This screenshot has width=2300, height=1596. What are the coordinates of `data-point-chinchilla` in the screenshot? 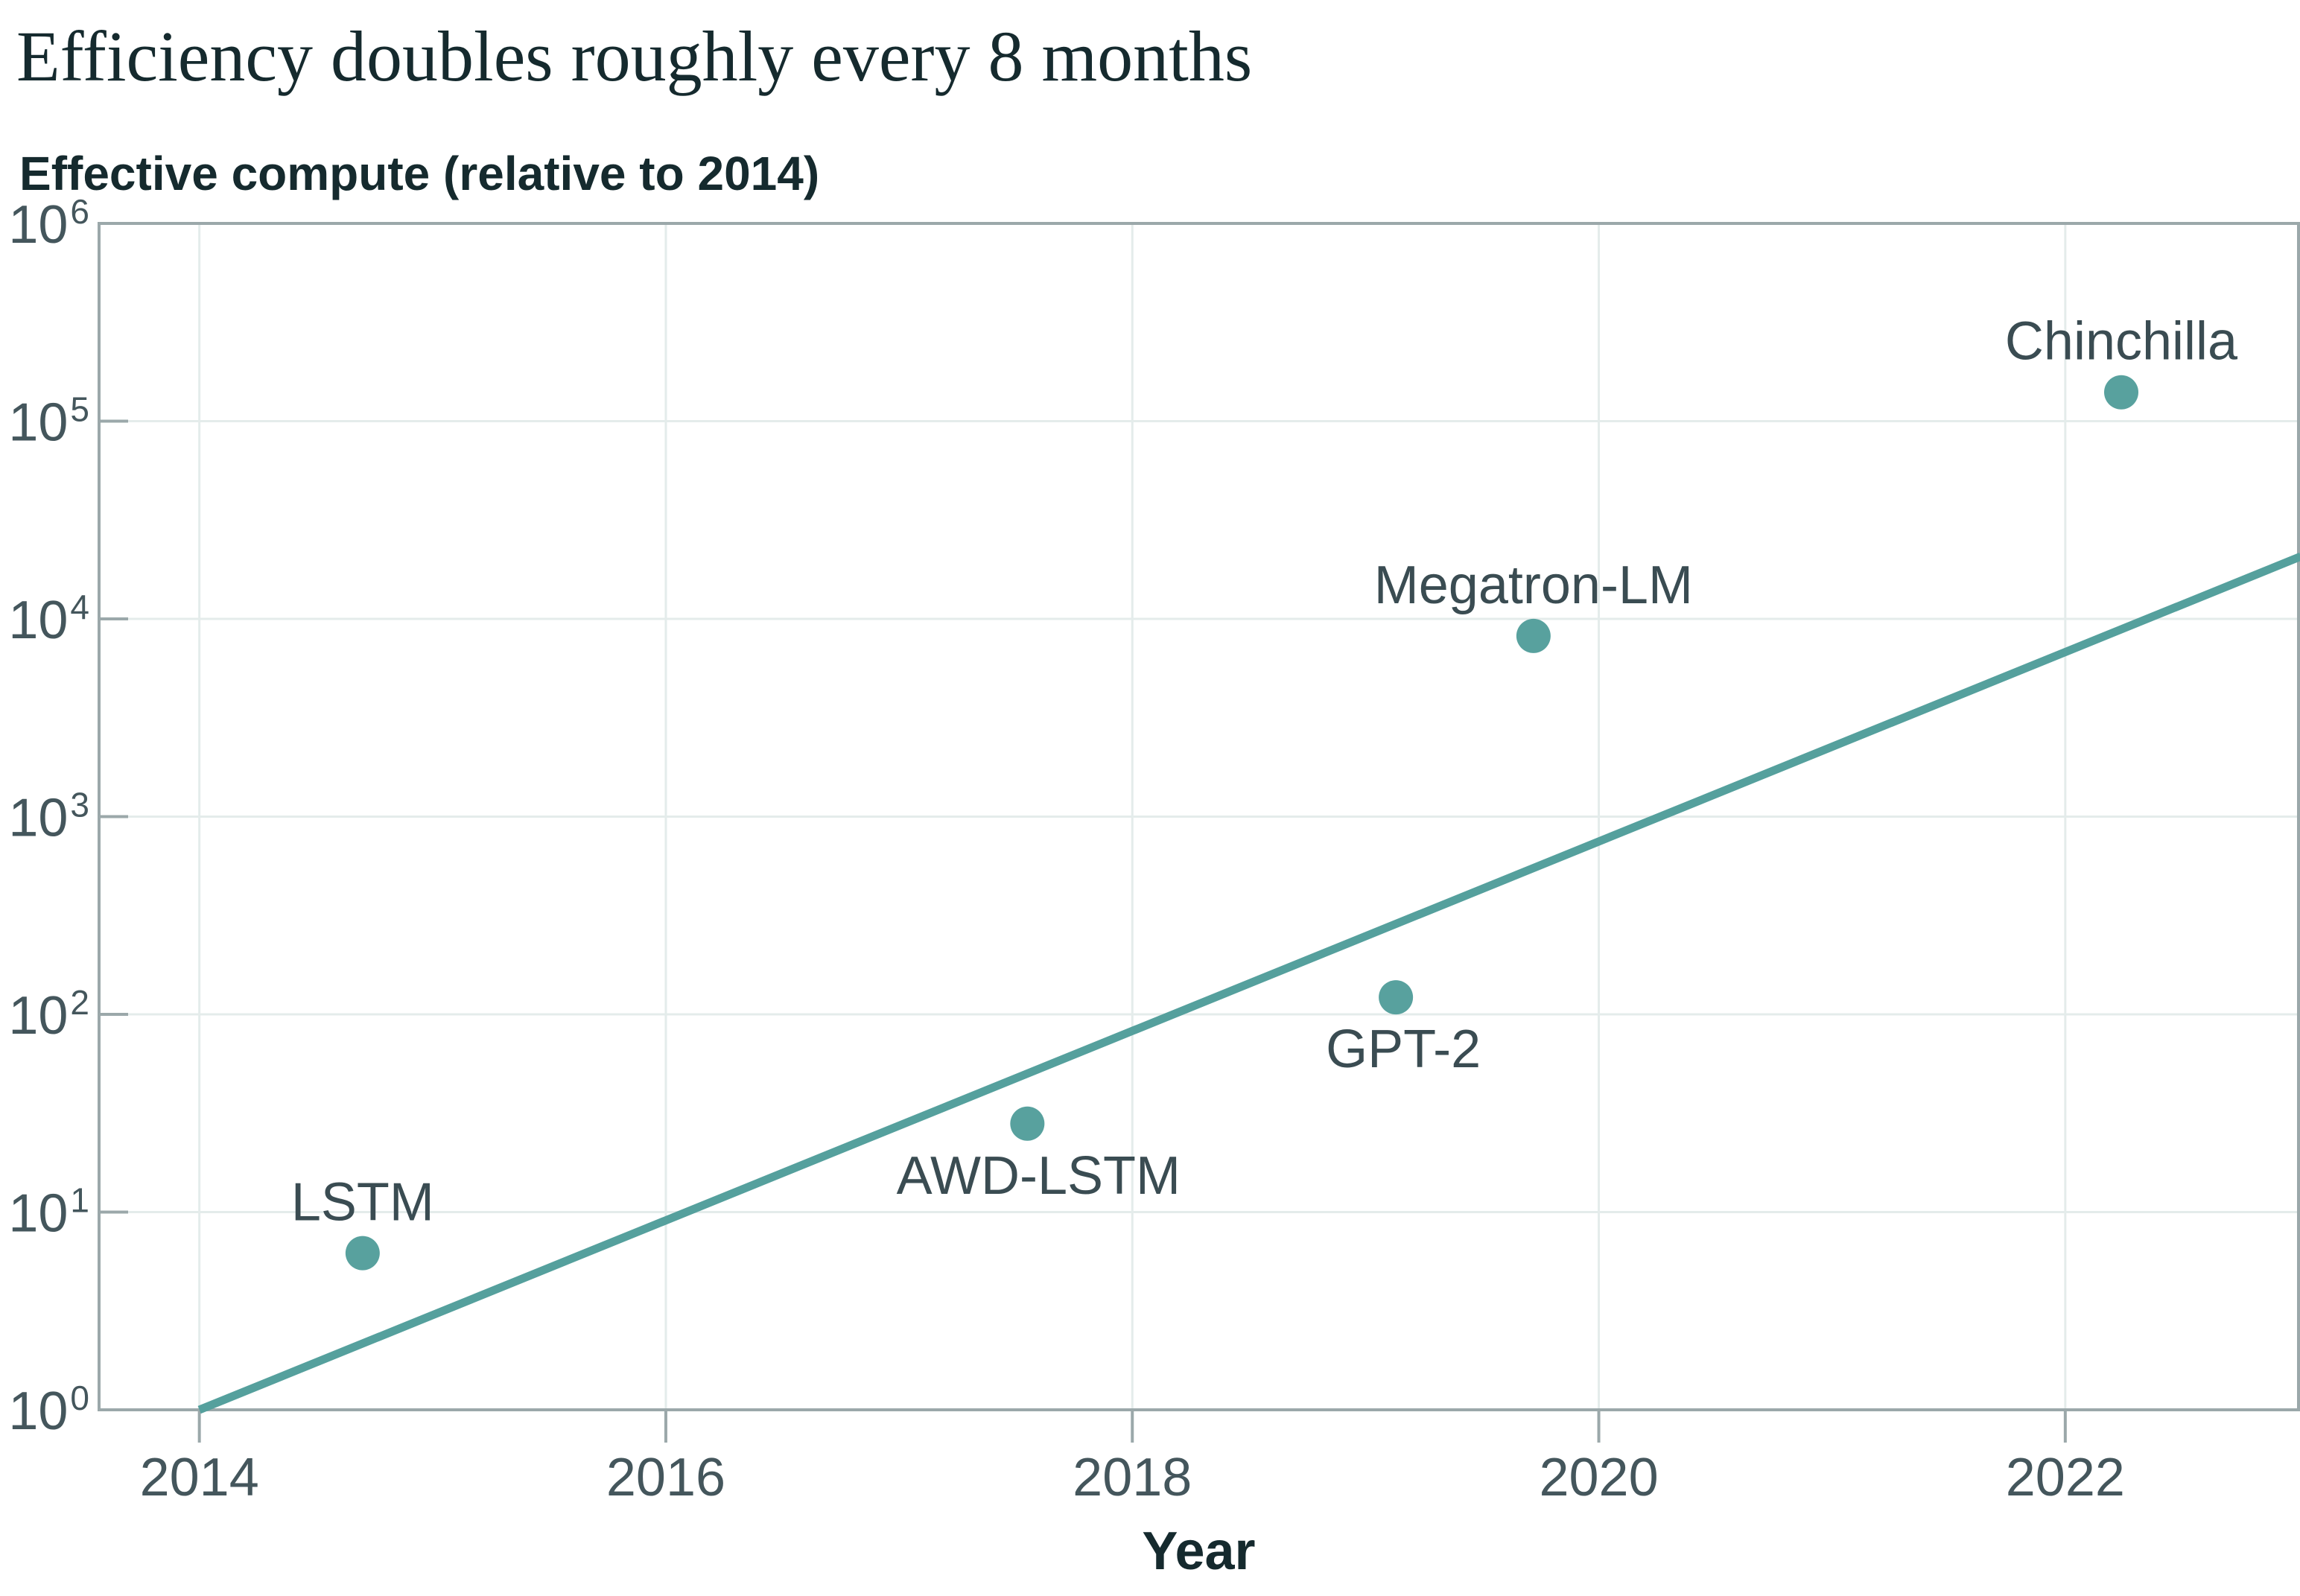 It's located at (2121, 392).